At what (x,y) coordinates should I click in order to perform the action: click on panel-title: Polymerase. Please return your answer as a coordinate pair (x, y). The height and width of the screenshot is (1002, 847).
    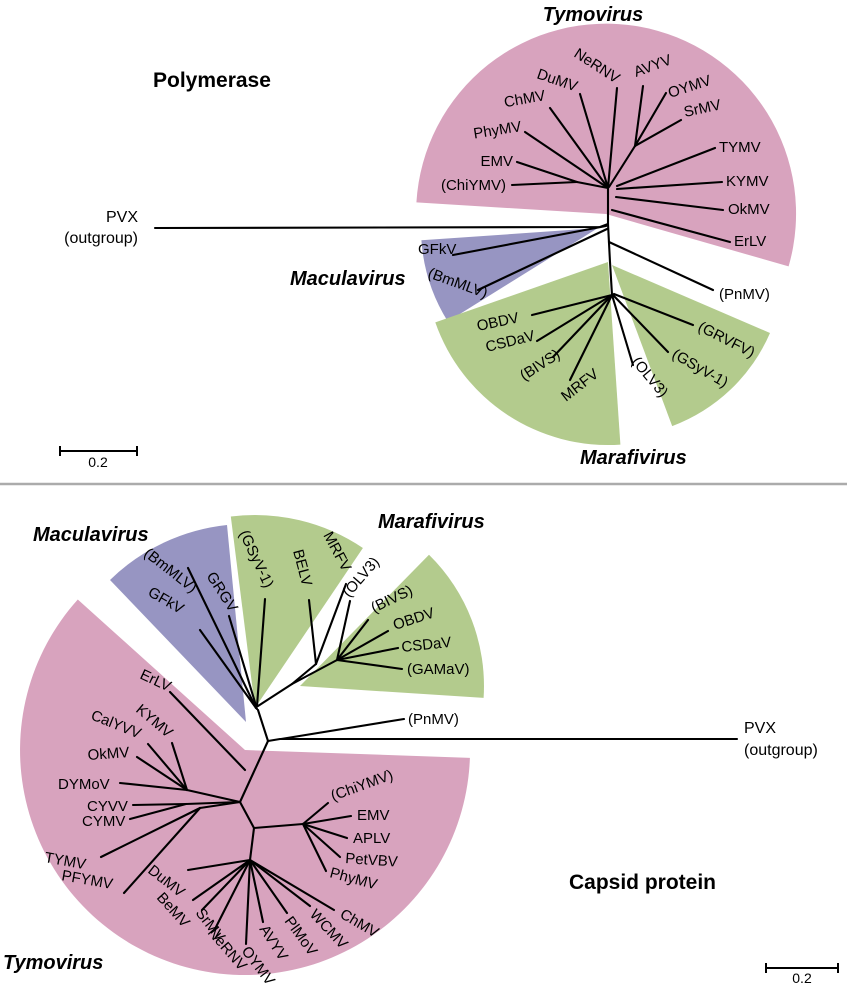
    Looking at the image, I should click on (212, 80).